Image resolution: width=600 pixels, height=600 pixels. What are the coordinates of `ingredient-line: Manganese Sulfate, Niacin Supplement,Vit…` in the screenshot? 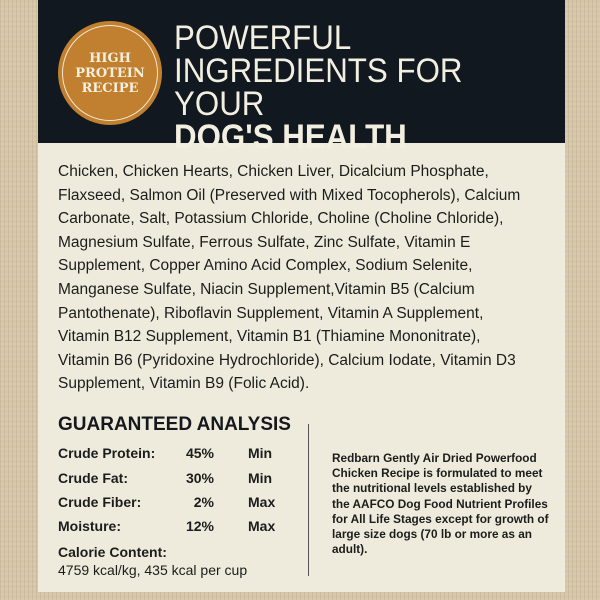 It's located at (266, 289).